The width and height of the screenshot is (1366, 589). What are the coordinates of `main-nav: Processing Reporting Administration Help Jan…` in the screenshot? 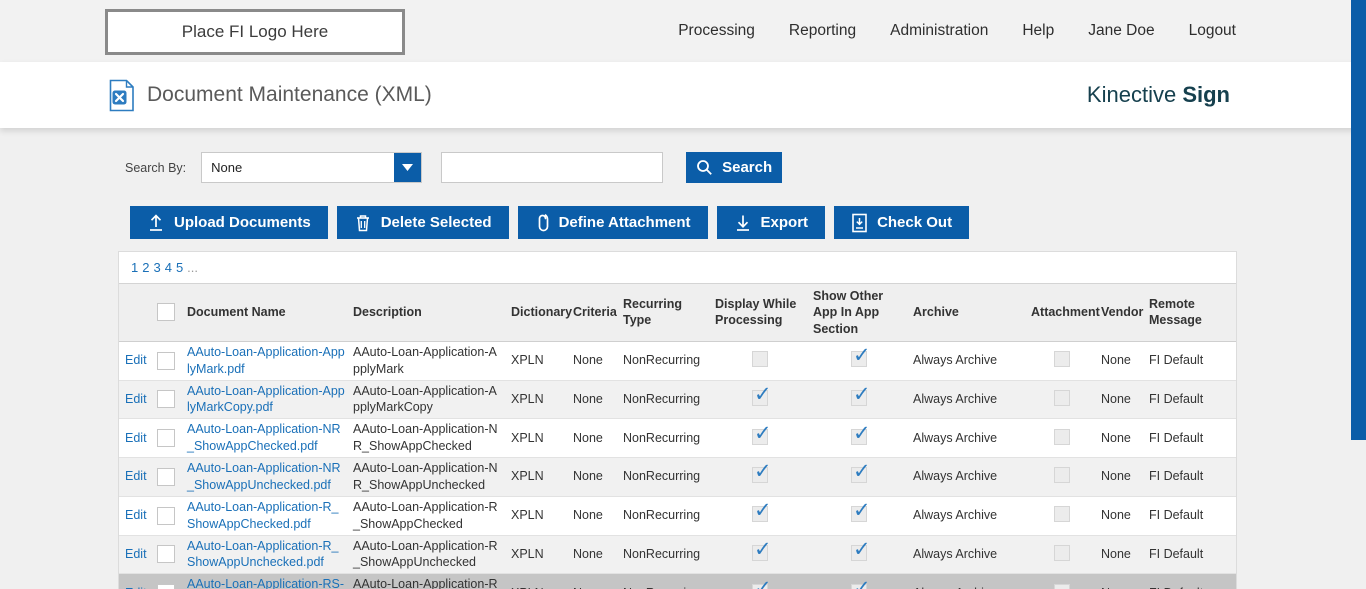 It's located at (957, 31).